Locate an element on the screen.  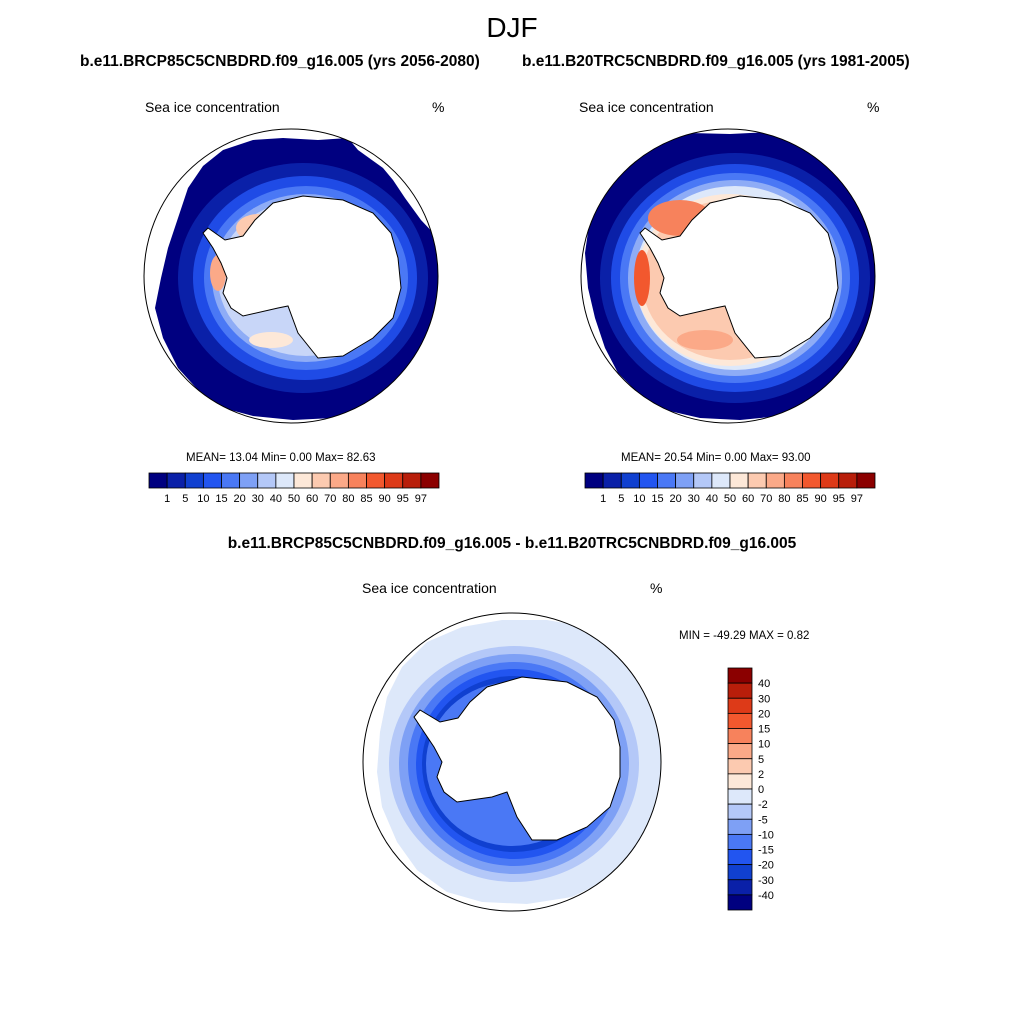
diff-variable-label: Sea ice concentration is located at coordinates (429, 588).